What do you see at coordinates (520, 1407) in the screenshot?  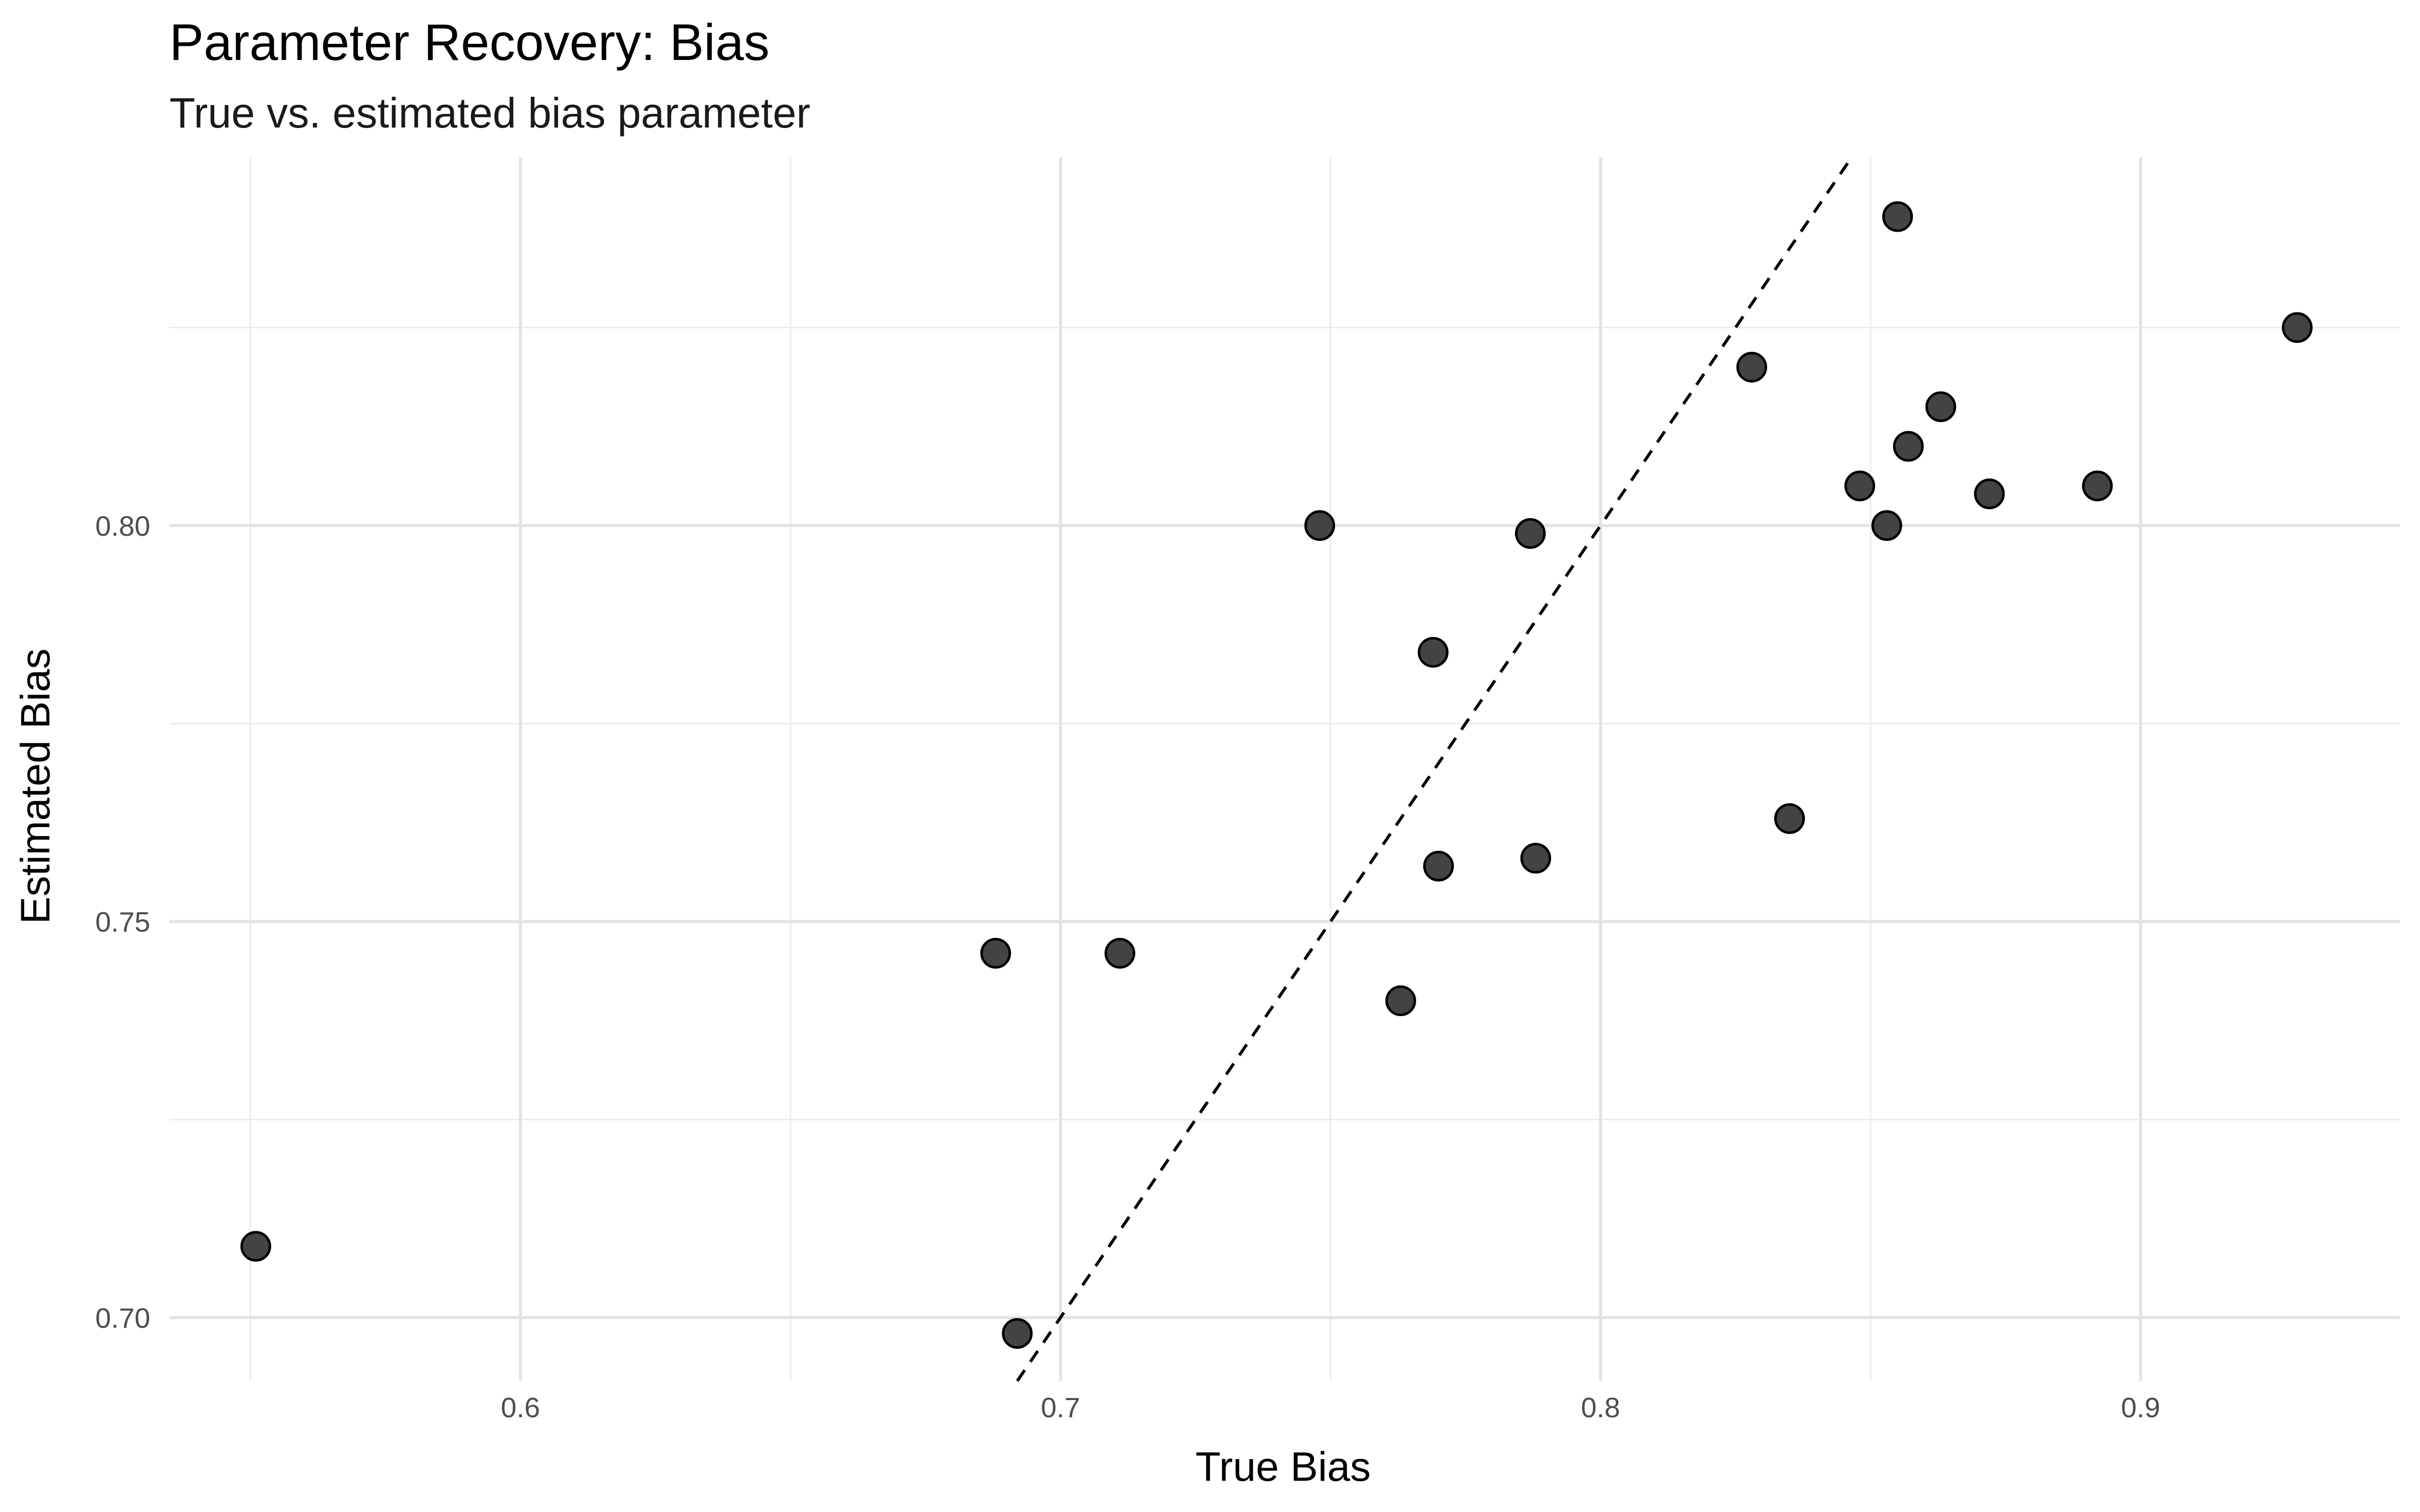 I see `x-tick-label: 0.6` at bounding box center [520, 1407].